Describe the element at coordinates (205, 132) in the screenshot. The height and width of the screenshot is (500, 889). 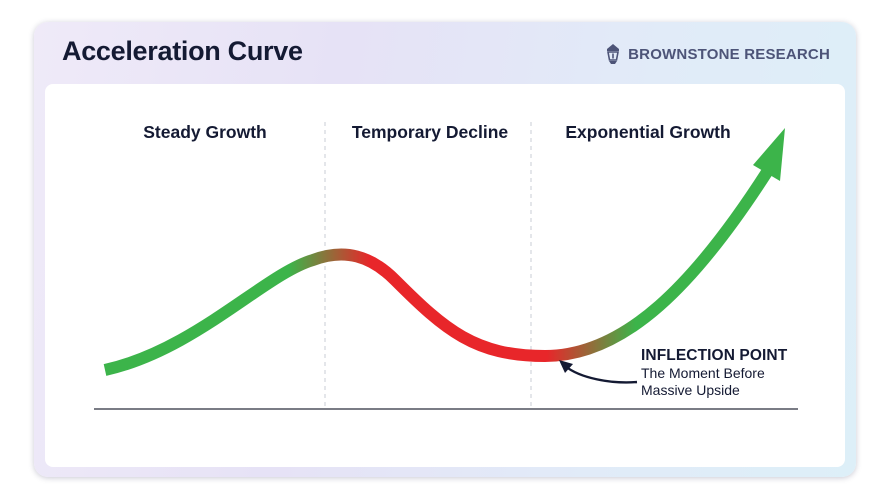
I see `section-label-steady-growth: Steady Growth` at that location.